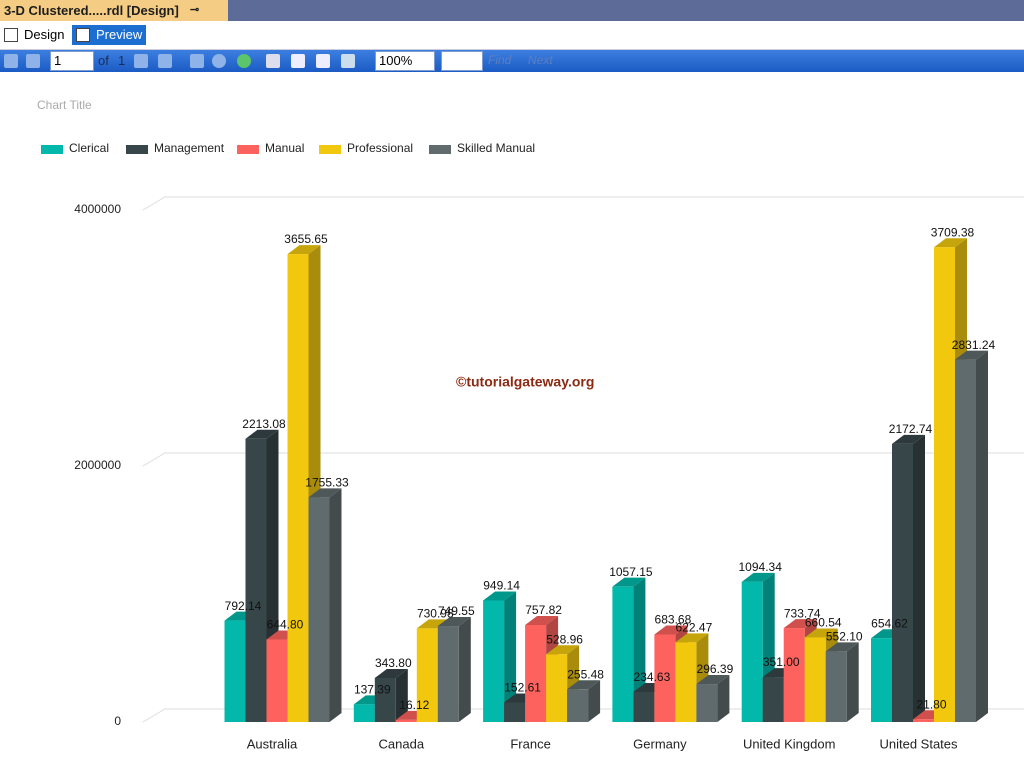 Image resolution: width=1024 pixels, height=767 pixels. Describe the element at coordinates (512, 35) in the screenshot. I see `mode-bar: Design Preview` at that location.